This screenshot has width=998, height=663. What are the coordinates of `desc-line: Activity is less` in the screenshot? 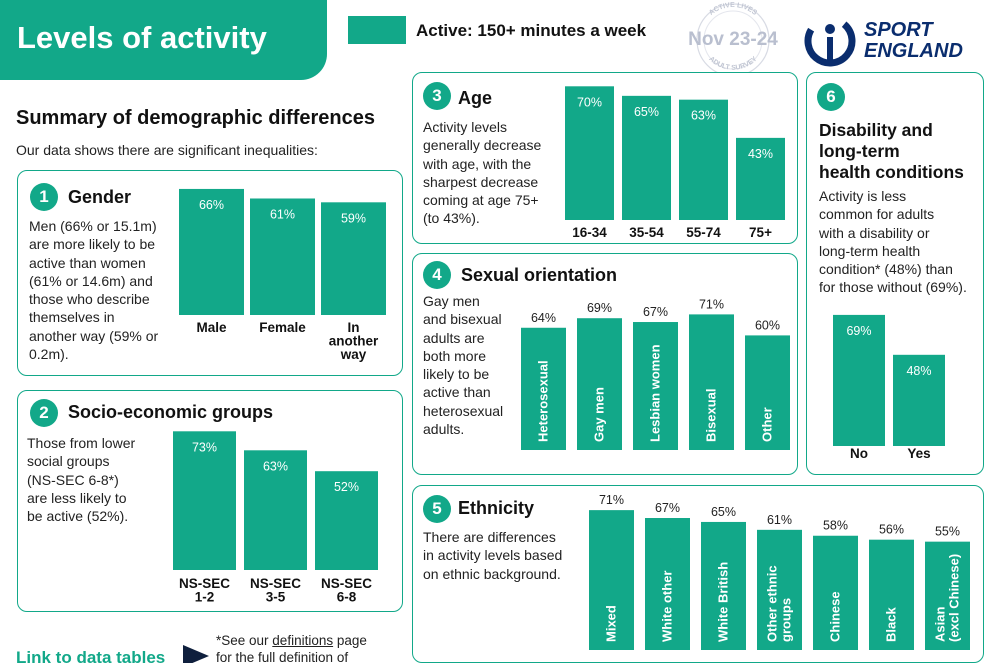 It's located at (863, 196).